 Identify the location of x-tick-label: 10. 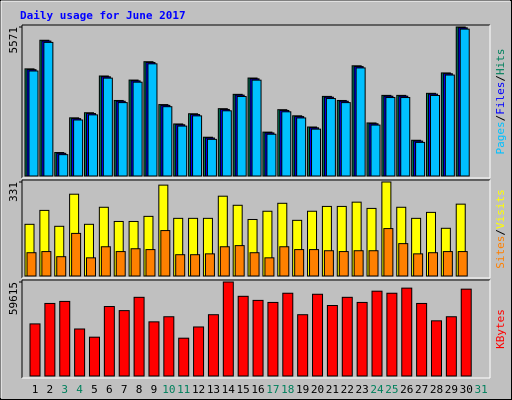
(168, 389).